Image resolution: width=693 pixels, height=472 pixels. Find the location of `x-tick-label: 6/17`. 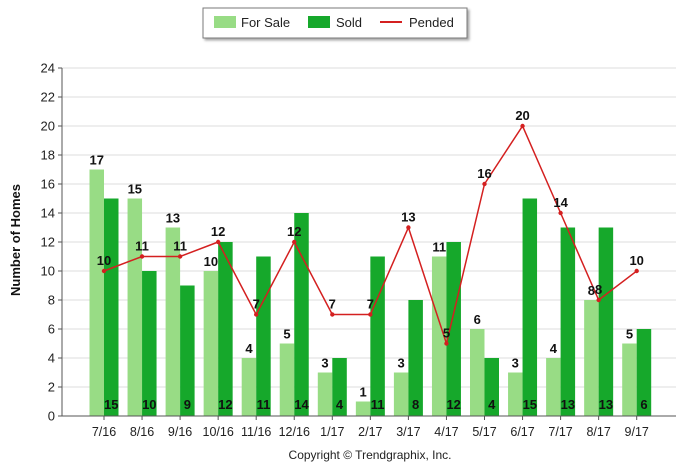

x-tick-label: 6/17 is located at coordinates (522, 432).